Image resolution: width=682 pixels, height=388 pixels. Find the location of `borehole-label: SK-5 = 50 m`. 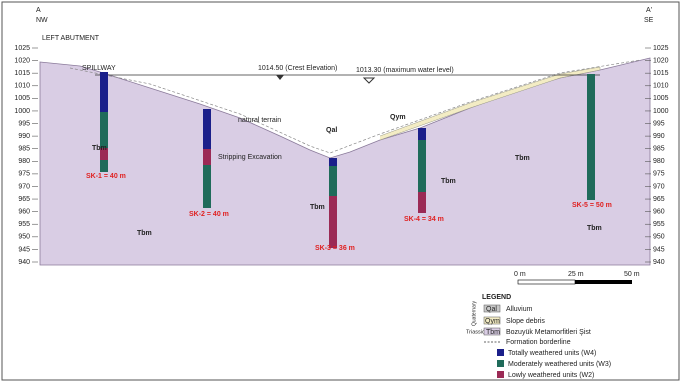

borehole-label: SK-5 = 50 m is located at coordinates (592, 205).